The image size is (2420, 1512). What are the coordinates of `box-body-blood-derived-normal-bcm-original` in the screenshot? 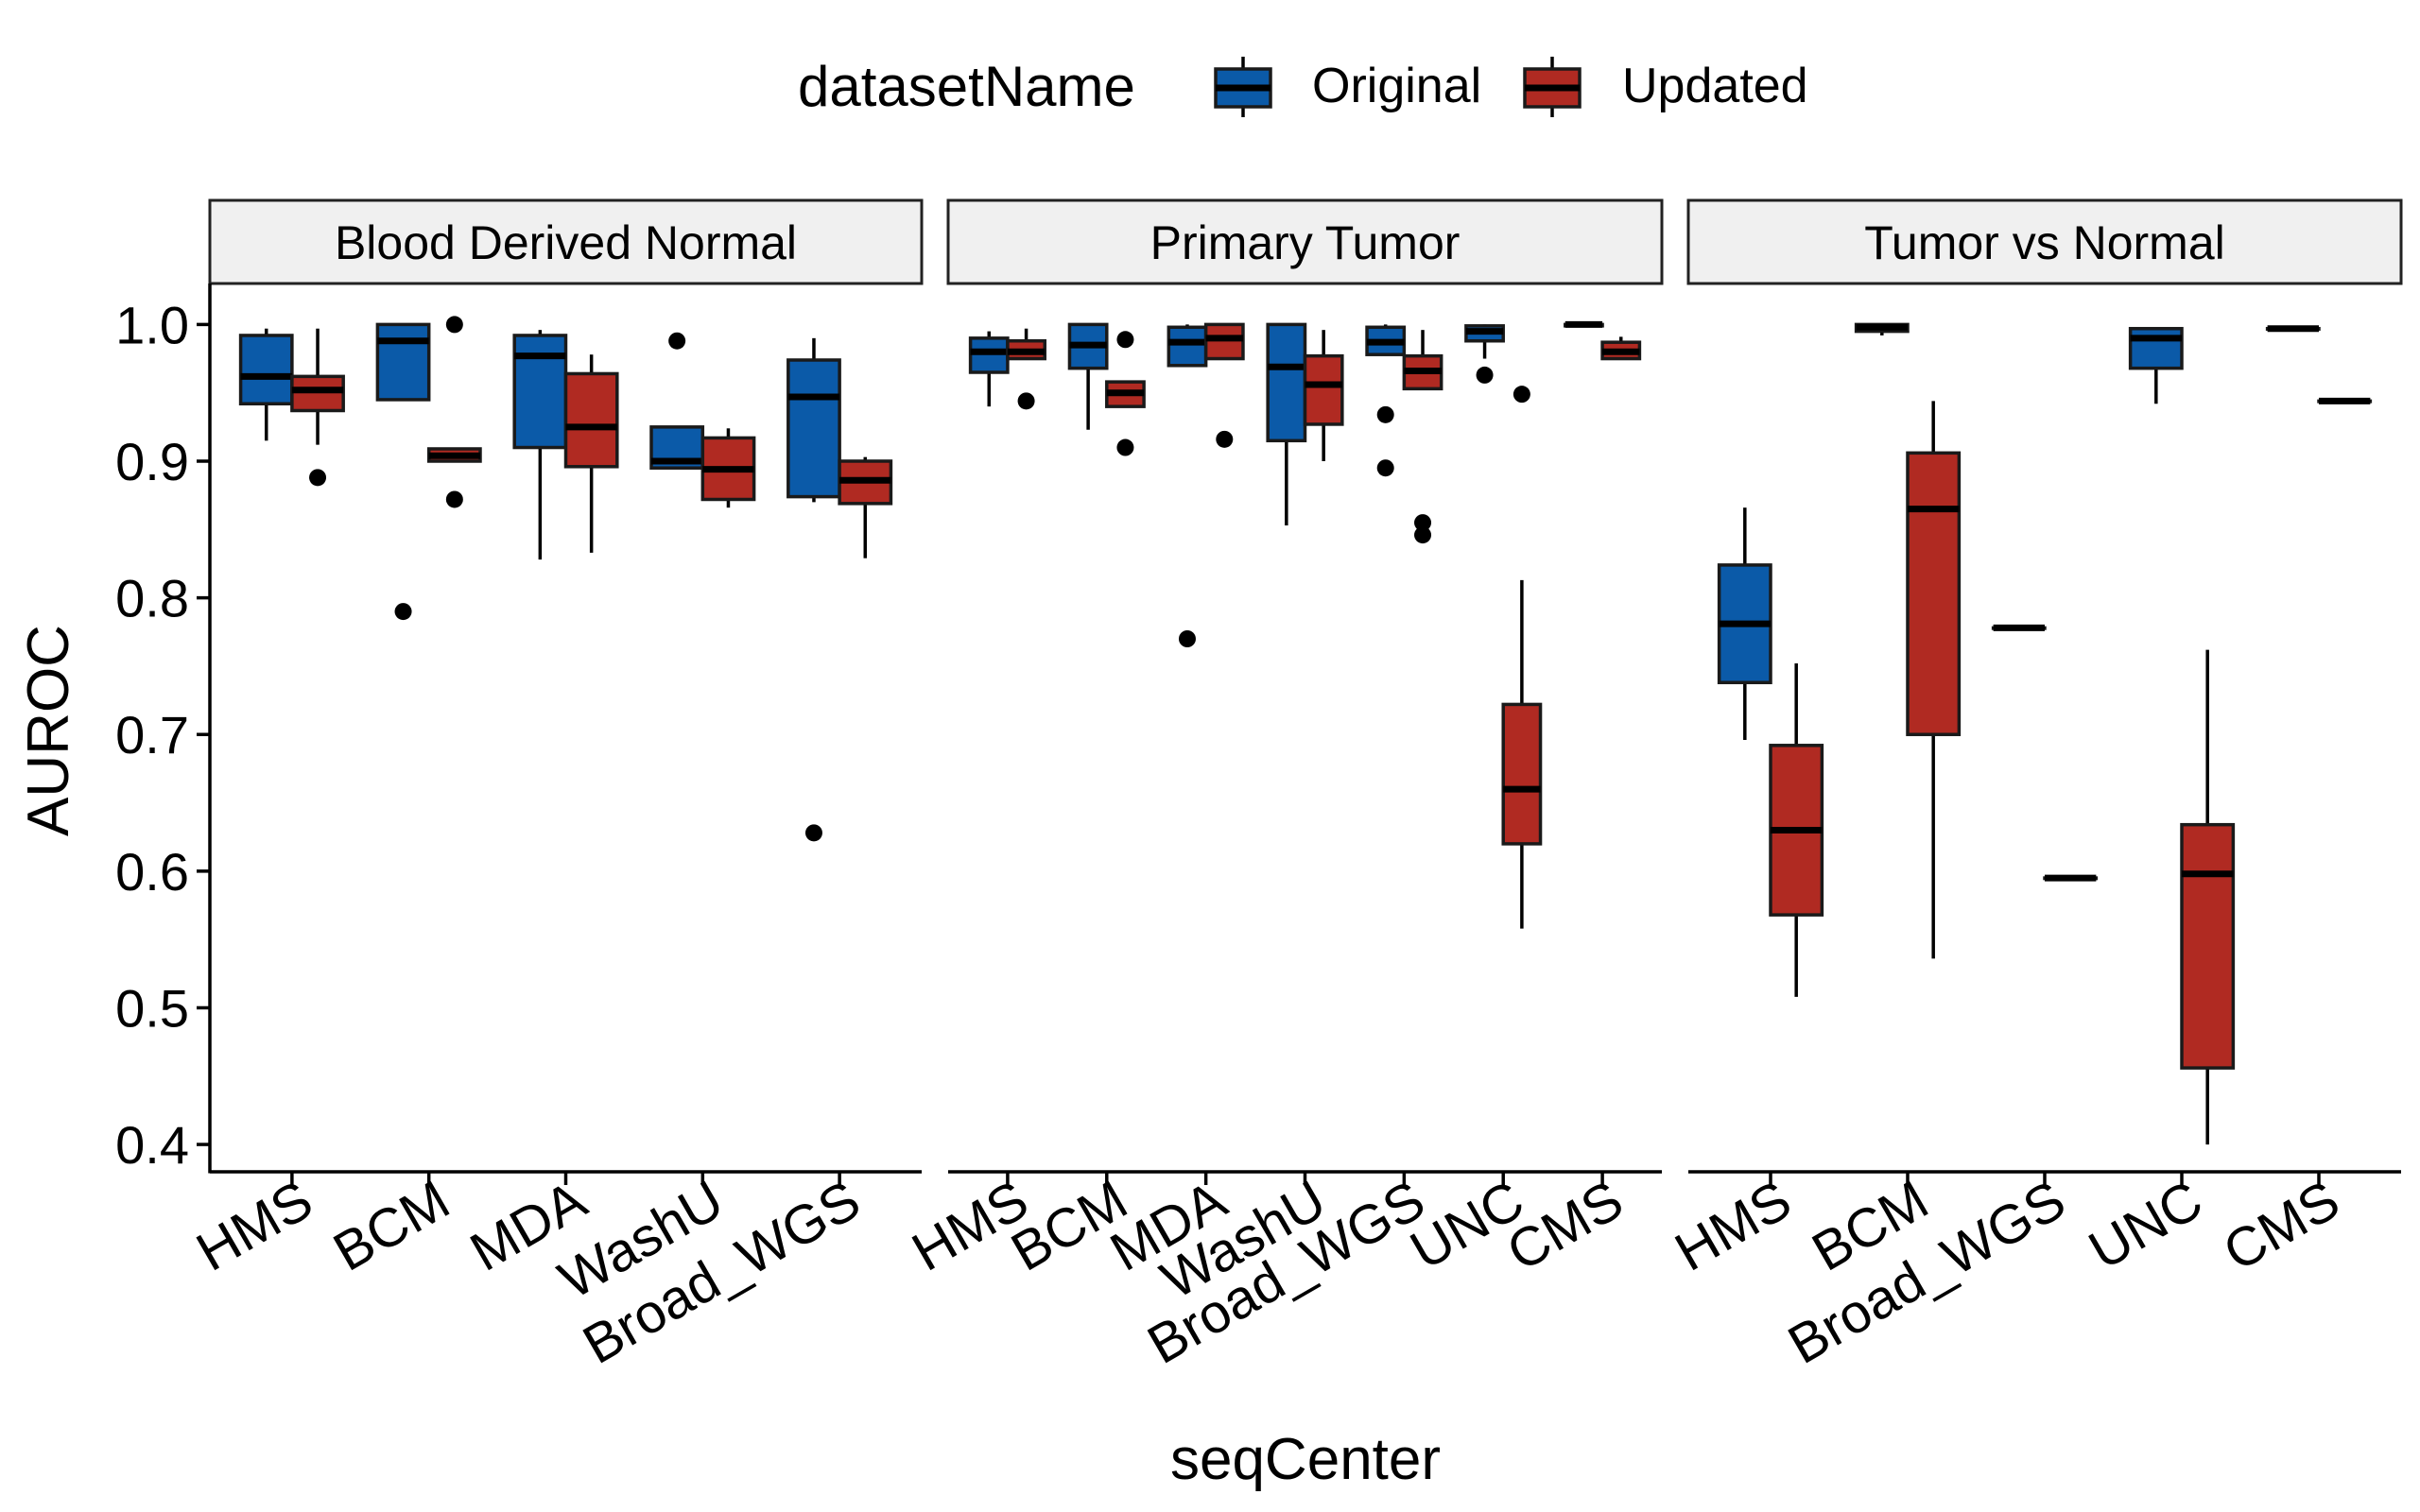 It's located at (403, 362).